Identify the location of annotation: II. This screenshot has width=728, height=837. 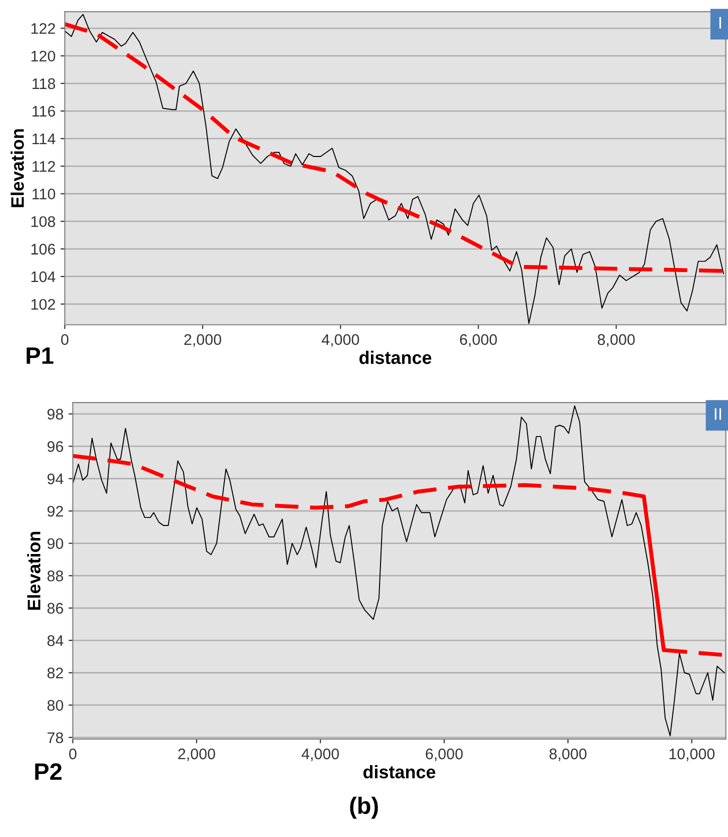
(718, 414).